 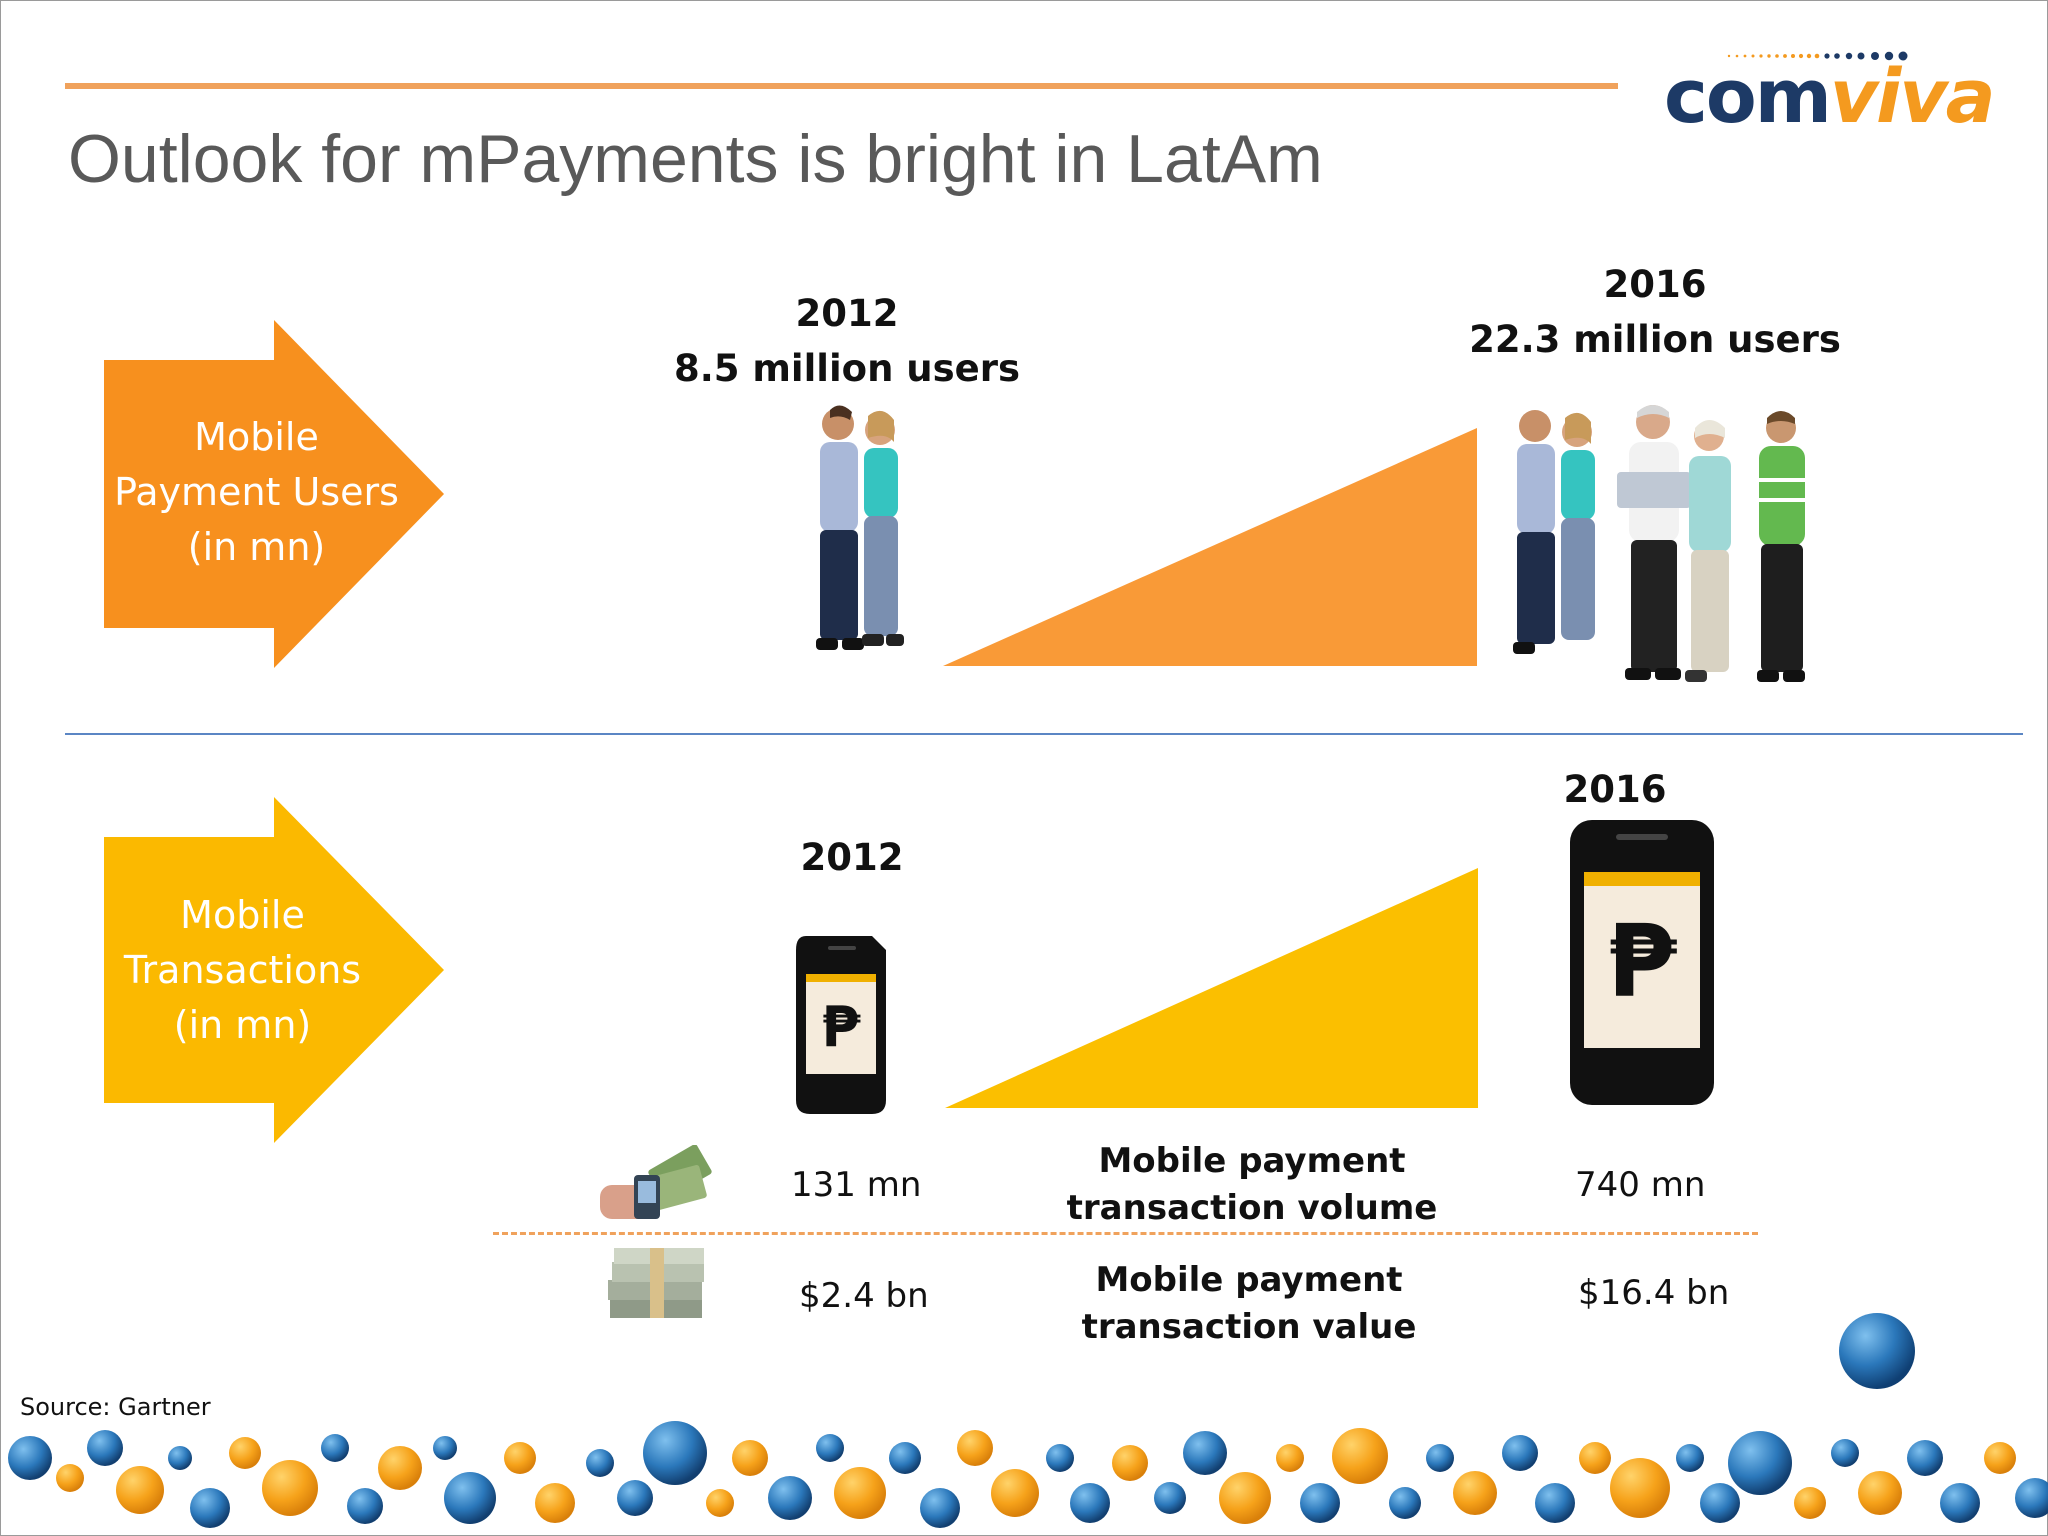 I want to click on page-number: 5, so click(x=1953, y=1455).